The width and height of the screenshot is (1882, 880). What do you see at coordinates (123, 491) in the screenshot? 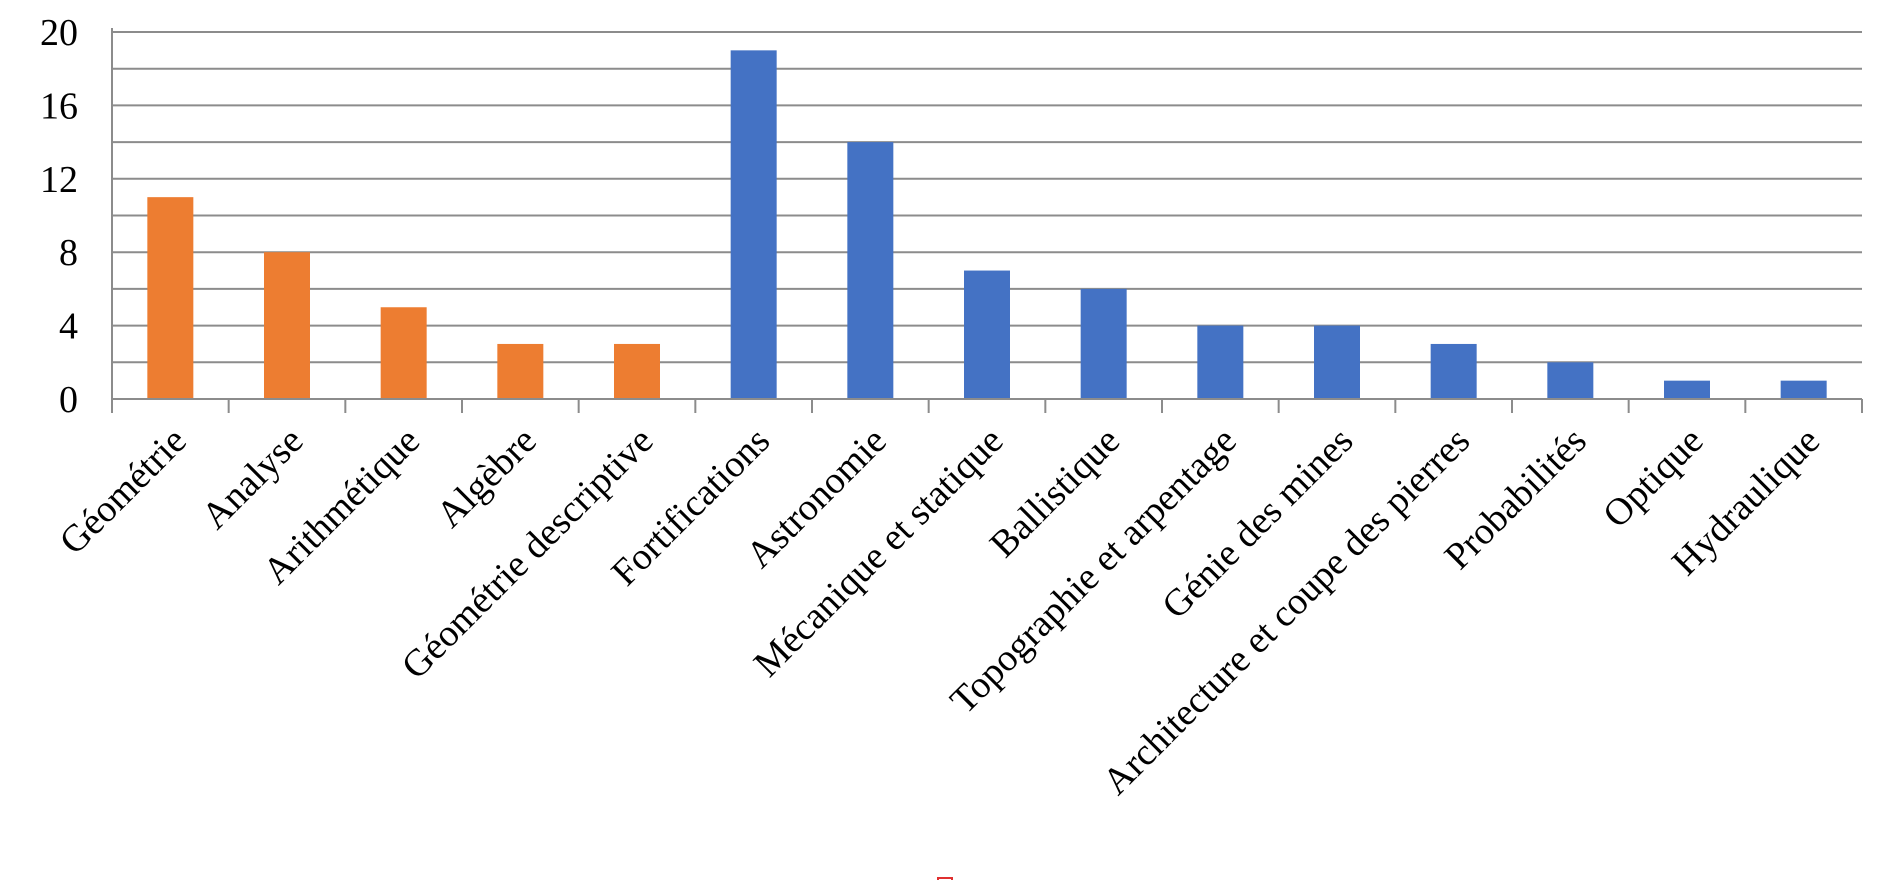
I see `x-category-label: Géométrie` at bounding box center [123, 491].